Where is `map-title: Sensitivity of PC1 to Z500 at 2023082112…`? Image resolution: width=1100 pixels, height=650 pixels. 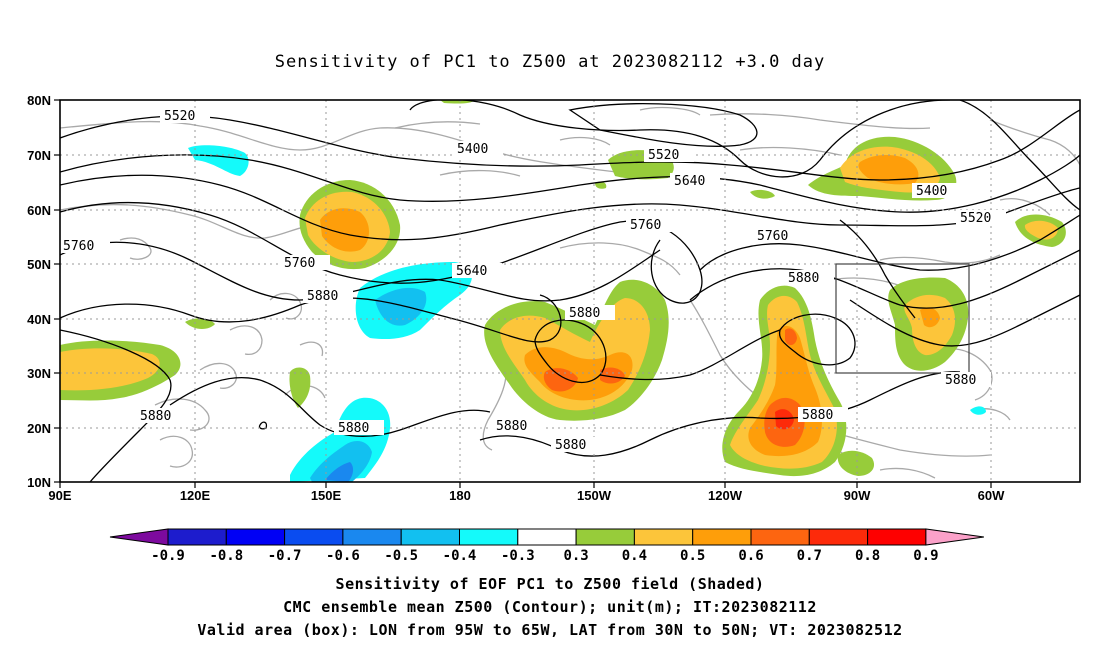
map-title: Sensitivity of PC1 to Z500 at 2023082112… is located at coordinates (550, 62).